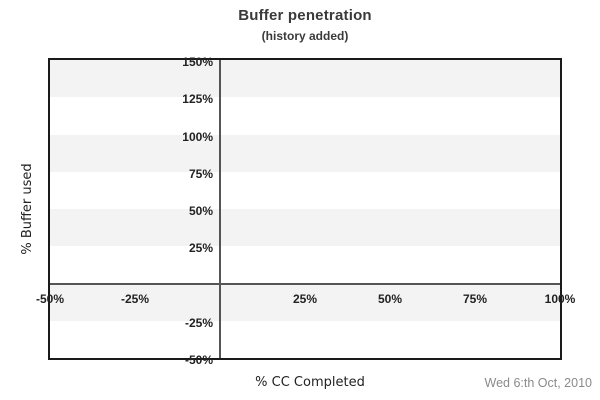 Image resolution: width=600 pixels, height=400 pixels. What do you see at coordinates (27, 209) in the screenshot?
I see `y-axis-title: % Buffer used` at bounding box center [27, 209].